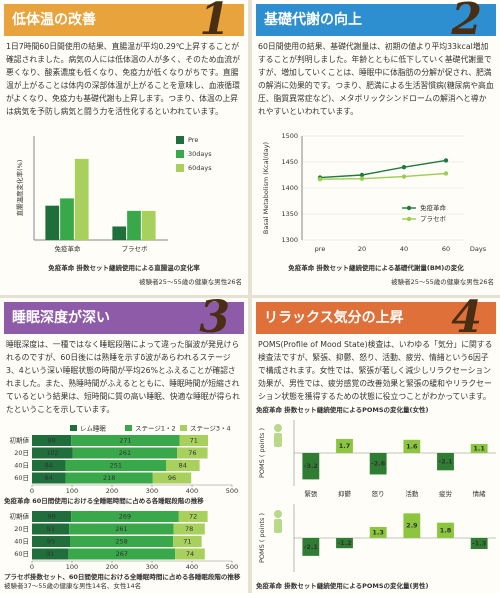  Describe the element at coordinates (192, 453) in the screenshot. I see `value-label: 76` at that location.